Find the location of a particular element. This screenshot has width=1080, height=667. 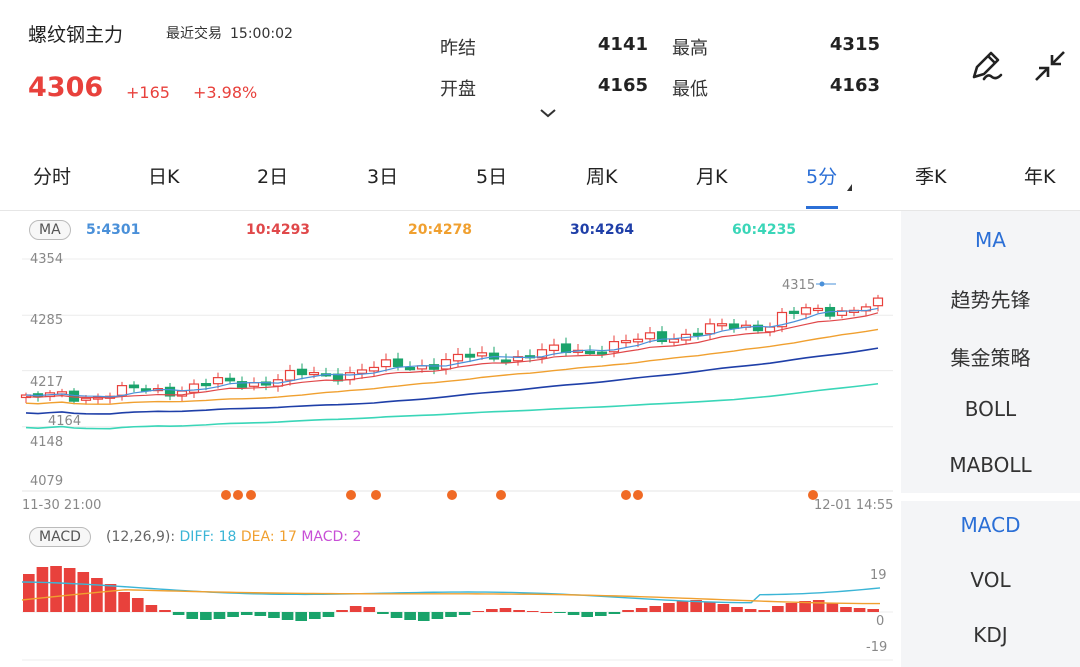

ma20-line is located at coordinates (452, 366).